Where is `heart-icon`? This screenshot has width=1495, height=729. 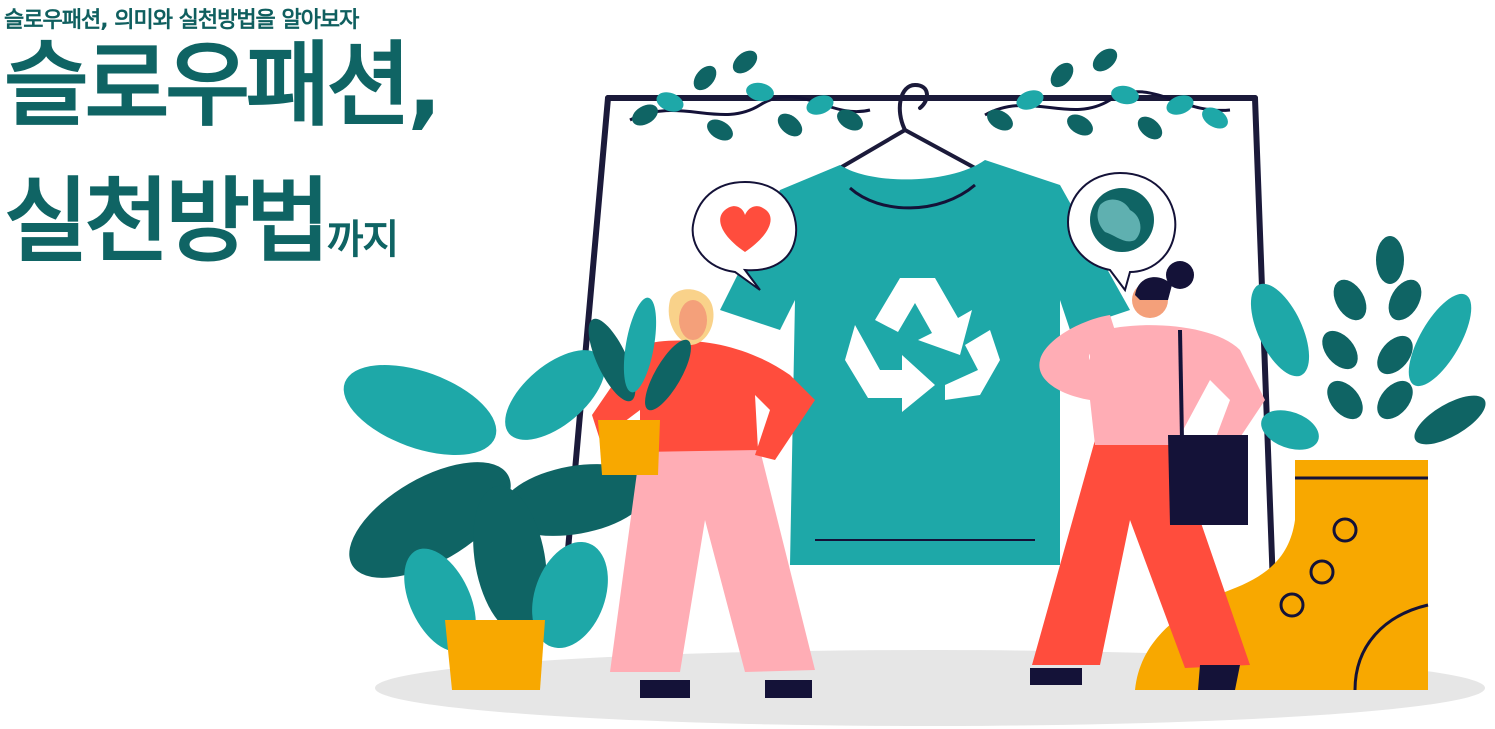
heart-icon is located at coordinates (745, 229).